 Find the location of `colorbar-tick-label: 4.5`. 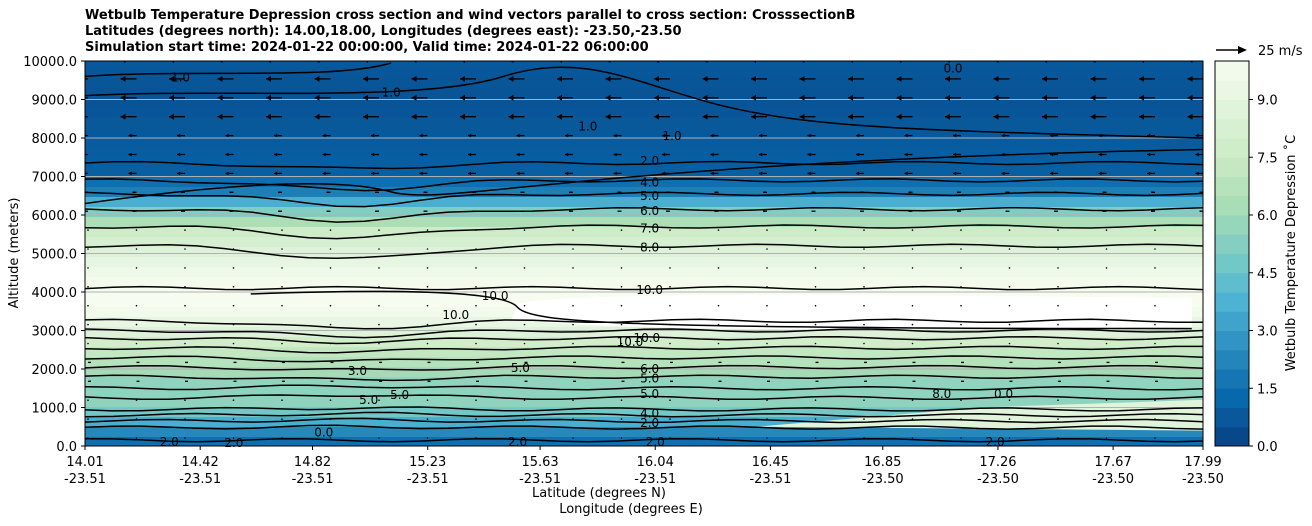

colorbar-tick-label: 4.5 is located at coordinates (1267, 274).